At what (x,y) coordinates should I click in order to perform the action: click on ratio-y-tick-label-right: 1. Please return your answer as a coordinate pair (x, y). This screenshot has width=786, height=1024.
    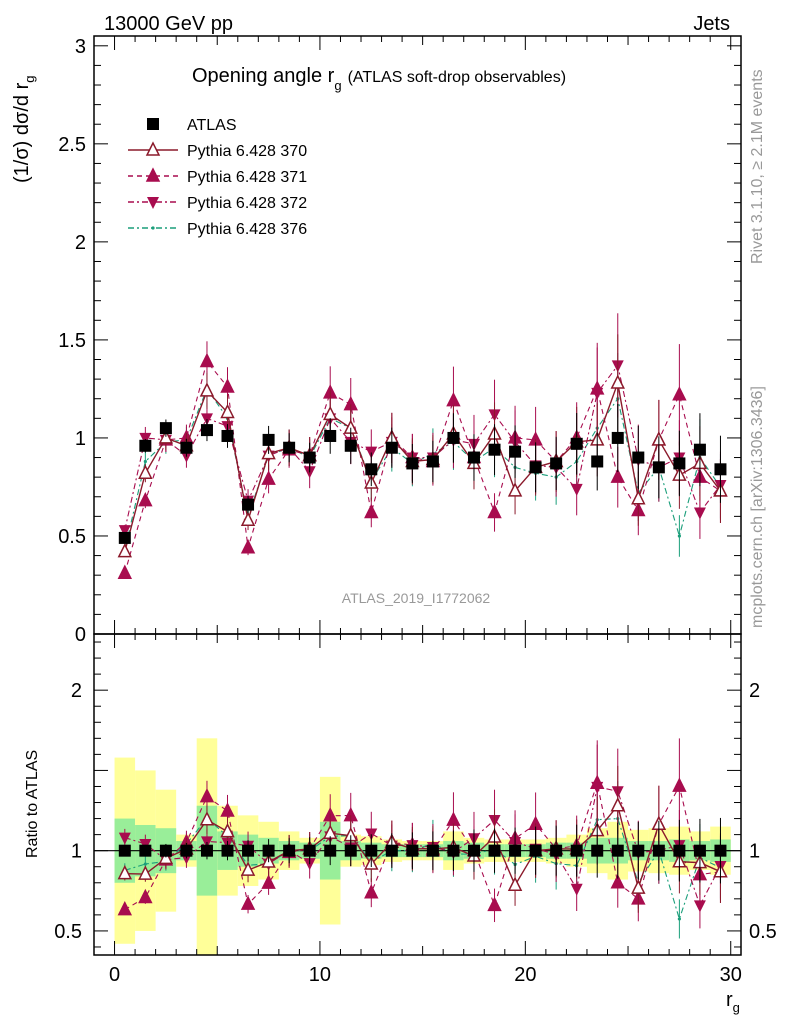
    Looking at the image, I should click on (754, 852).